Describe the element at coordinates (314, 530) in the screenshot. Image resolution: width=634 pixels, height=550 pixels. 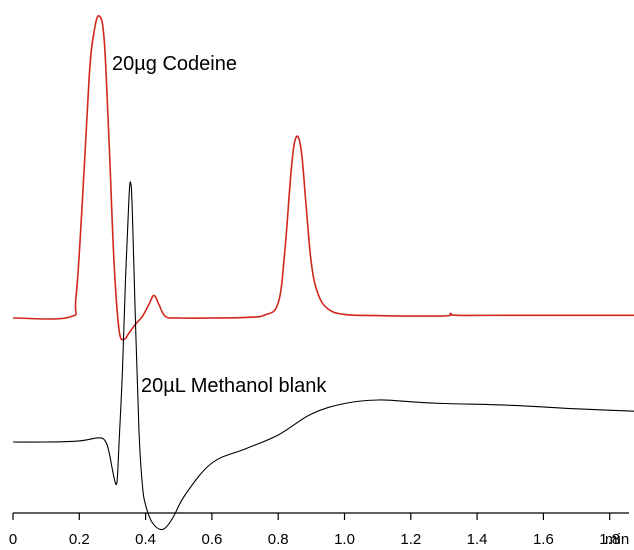
I see `x-ticks: 0 0.2 0.4 0.6 0.8 1.0 1.2 1.4 1.6 1.8` at that location.